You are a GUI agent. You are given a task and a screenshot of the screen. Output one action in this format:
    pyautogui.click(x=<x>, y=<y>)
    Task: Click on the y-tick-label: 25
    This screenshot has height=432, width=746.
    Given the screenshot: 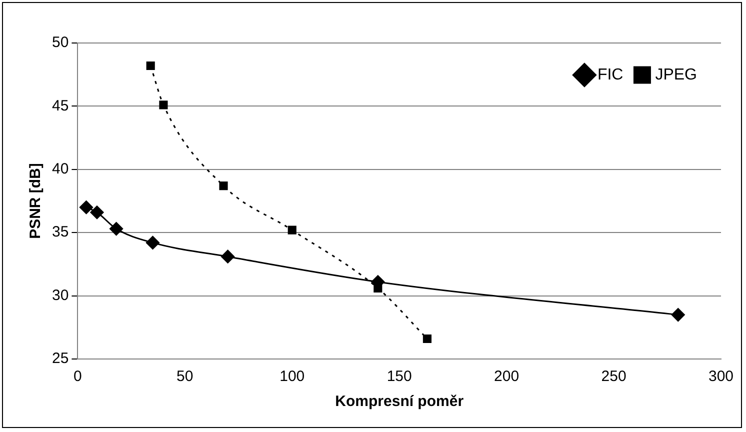 What is the action you would take?
    pyautogui.click(x=60, y=359)
    